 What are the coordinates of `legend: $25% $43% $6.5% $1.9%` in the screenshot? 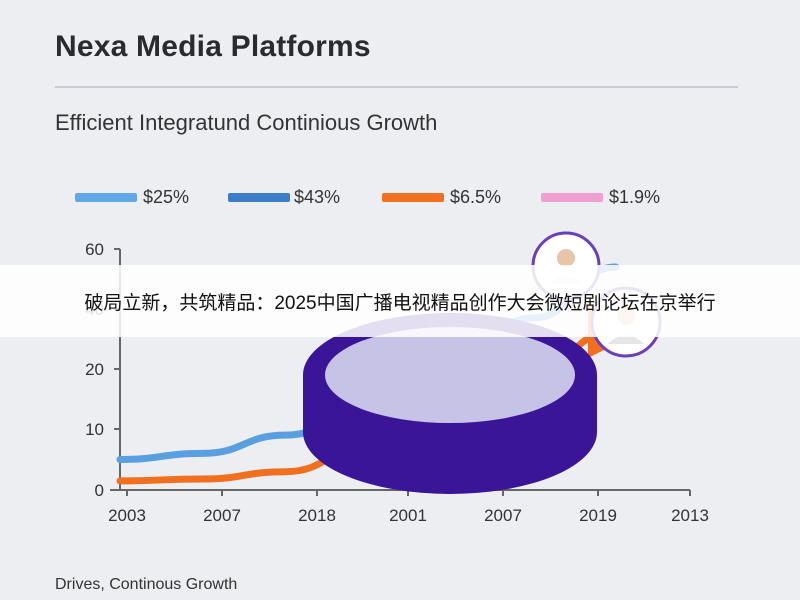 It's located at (395, 198).